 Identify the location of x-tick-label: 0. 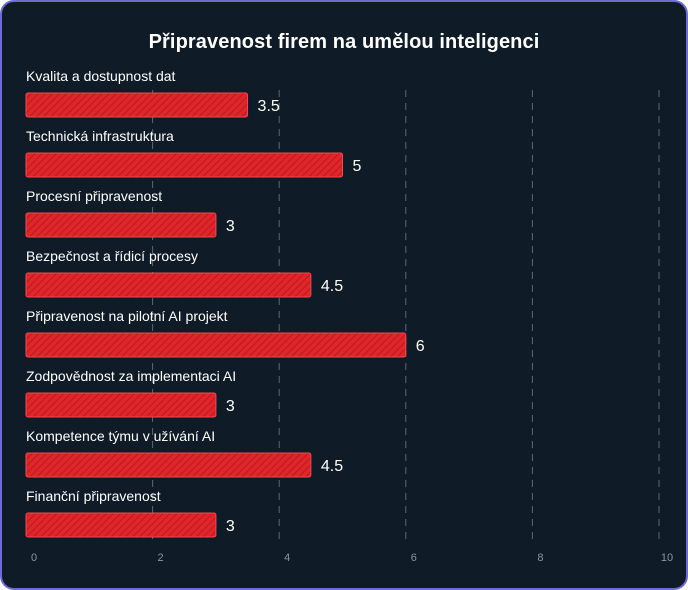
(34, 558).